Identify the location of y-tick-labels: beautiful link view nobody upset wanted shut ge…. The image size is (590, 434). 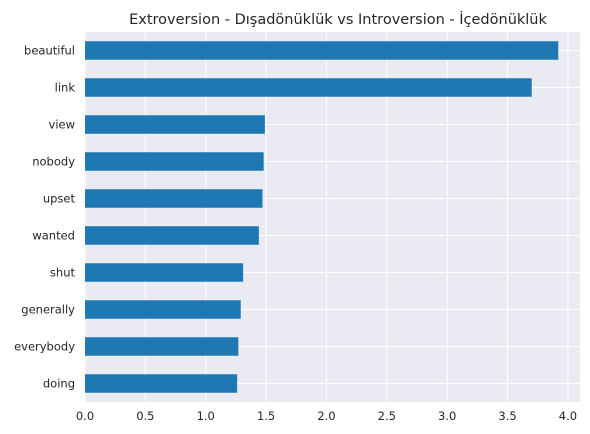
(44, 217).